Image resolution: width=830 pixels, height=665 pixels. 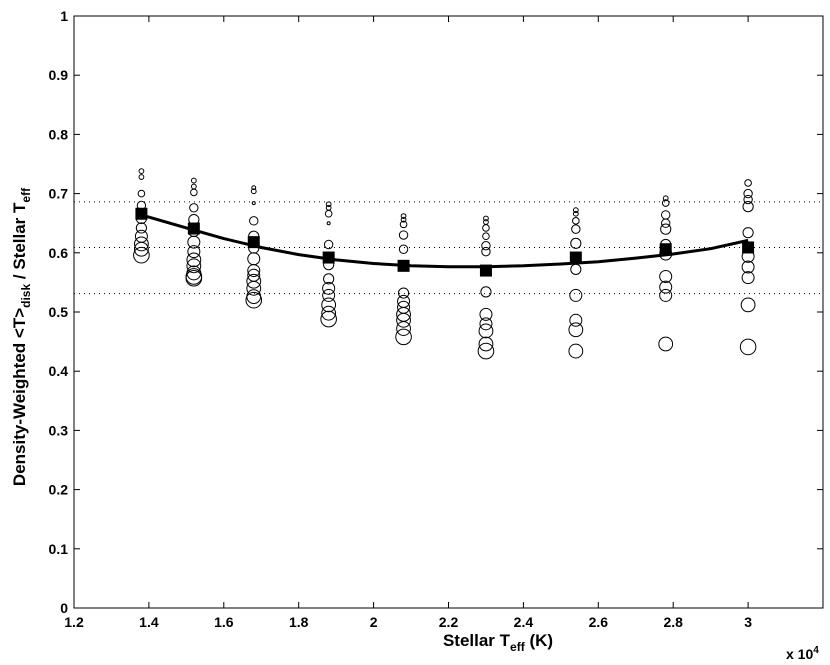 What do you see at coordinates (21, 336) in the screenshot?
I see `y-axis-label: Density-Weighted <T>disk / Stellar Teff` at bounding box center [21, 336].